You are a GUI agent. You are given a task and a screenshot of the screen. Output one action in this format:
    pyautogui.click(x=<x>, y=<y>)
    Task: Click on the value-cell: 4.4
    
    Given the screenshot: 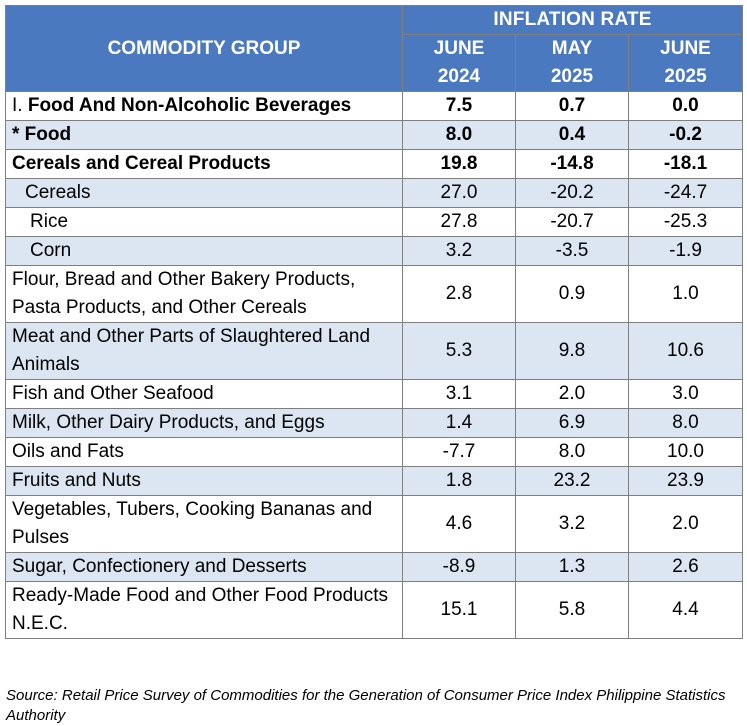 What is the action you would take?
    pyautogui.click(x=685, y=610)
    